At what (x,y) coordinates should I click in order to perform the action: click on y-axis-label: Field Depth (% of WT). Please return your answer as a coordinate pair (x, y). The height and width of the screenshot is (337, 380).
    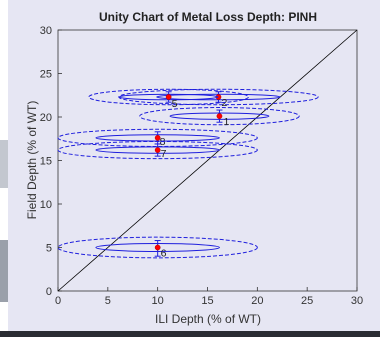
    Looking at the image, I should click on (32, 160).